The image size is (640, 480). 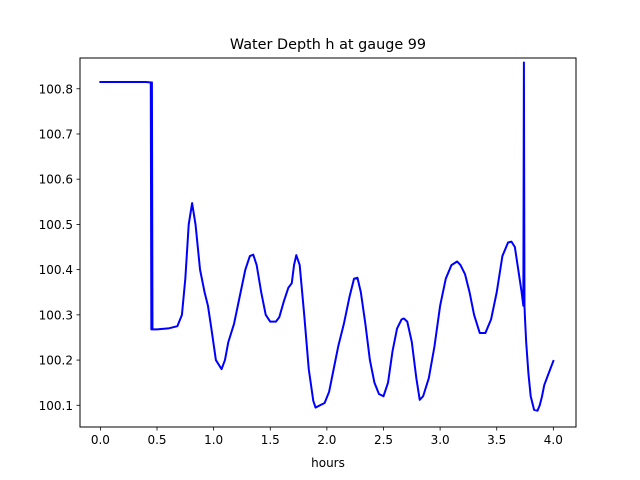 I want to click on chart-title: Water Depth h at gauge 99, so click(x=328, y=45).